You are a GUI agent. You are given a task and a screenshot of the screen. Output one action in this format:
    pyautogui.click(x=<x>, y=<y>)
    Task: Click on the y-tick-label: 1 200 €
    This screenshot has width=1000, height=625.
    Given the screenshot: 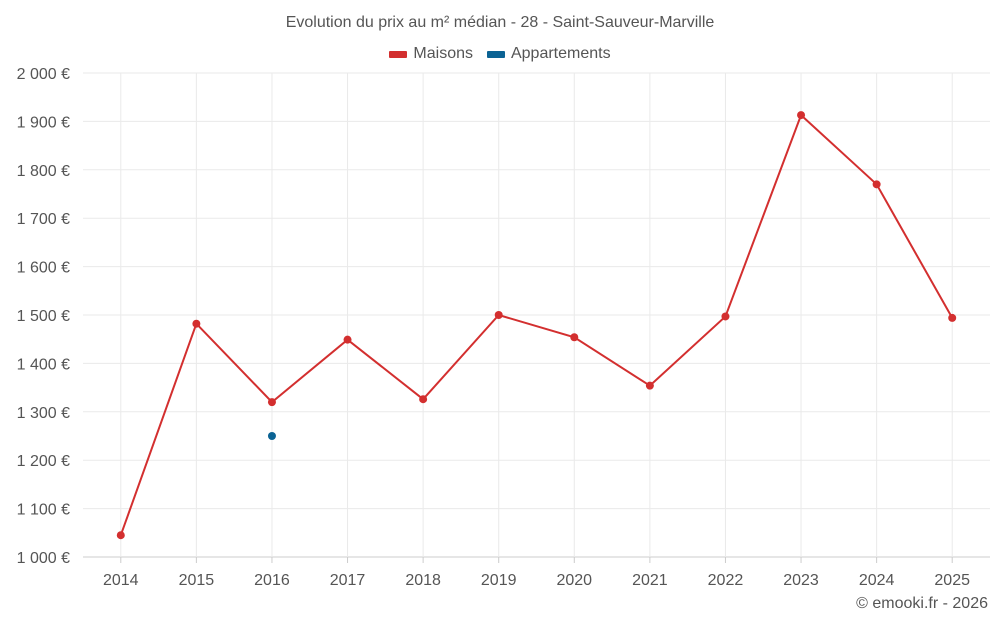 What is the action you would take?
    pyautogui.click(x=43, y=461)
    